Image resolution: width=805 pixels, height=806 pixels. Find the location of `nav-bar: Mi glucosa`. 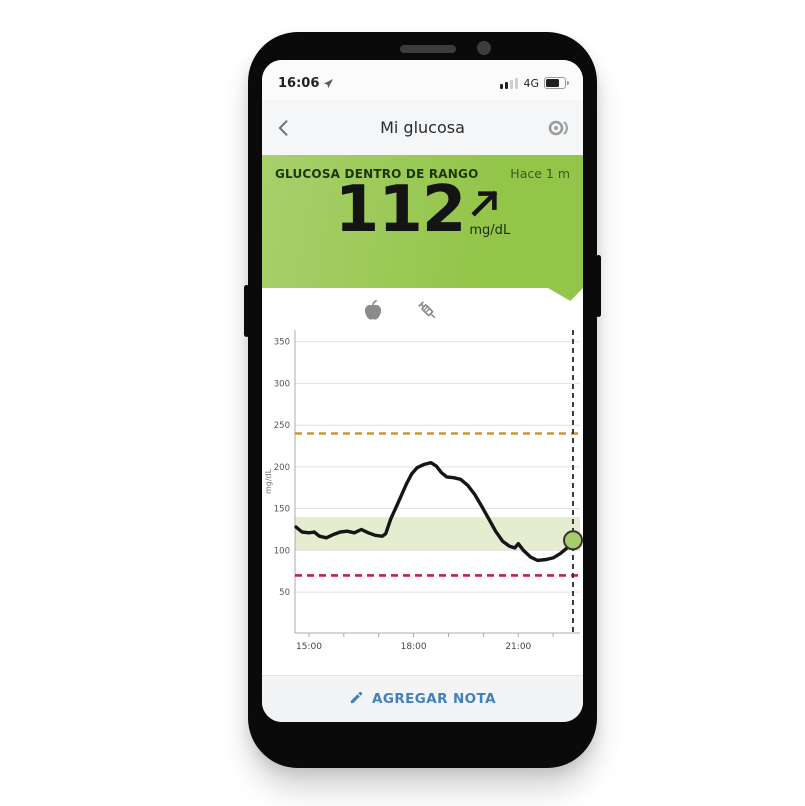

nav-bar: Mi glucosa is located at coordinates (422, 127).